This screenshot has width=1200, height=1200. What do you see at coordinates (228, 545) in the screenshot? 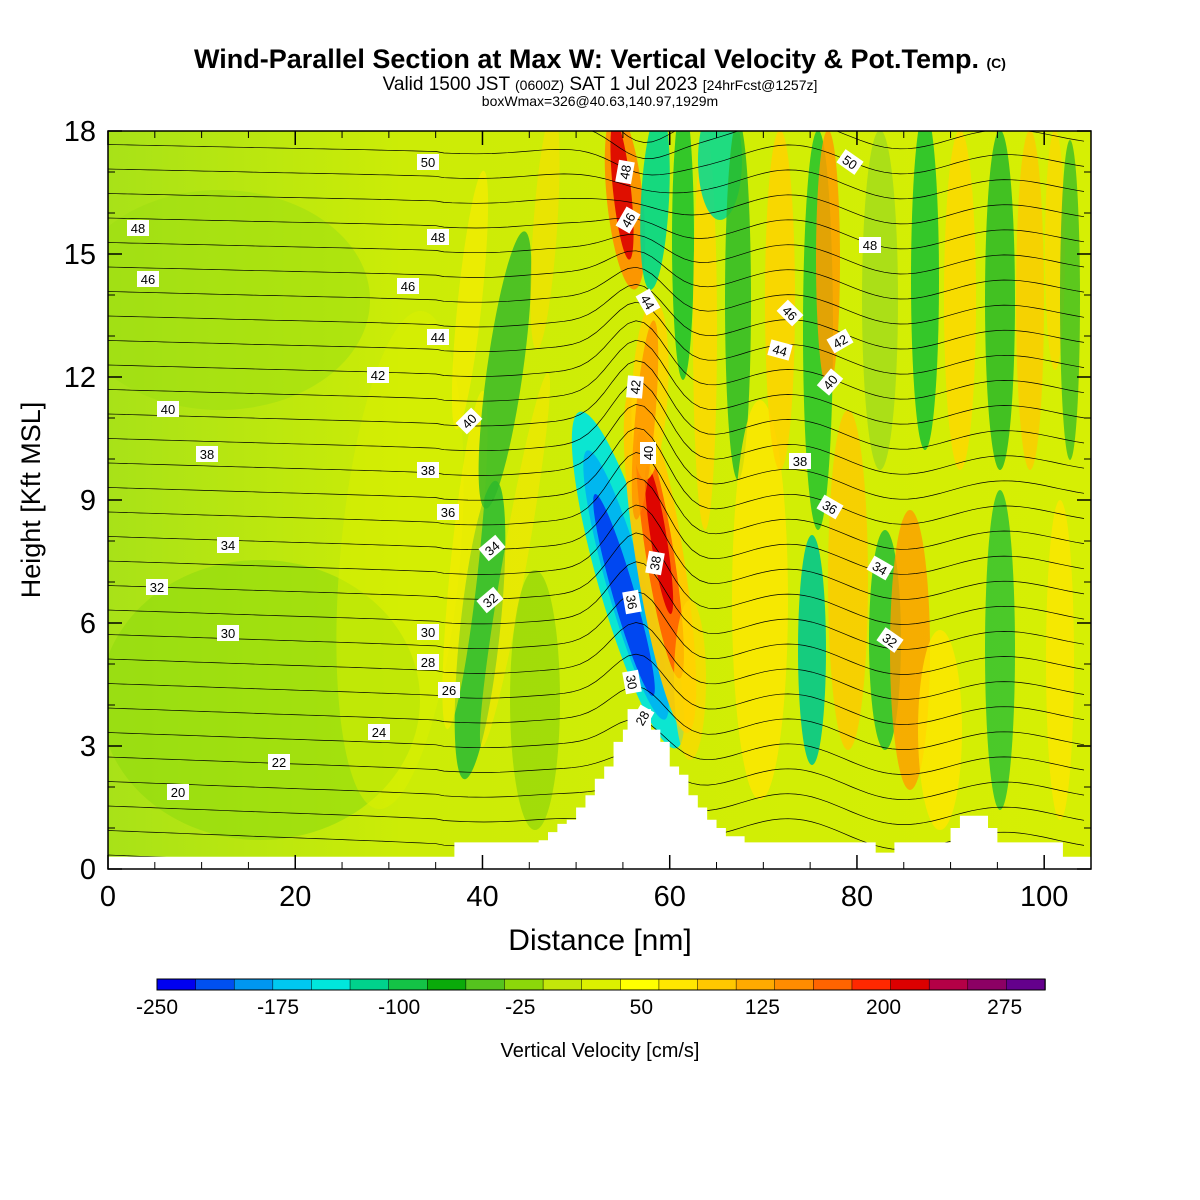
I see `theta-label: 34` at bounding box center [228, 545].